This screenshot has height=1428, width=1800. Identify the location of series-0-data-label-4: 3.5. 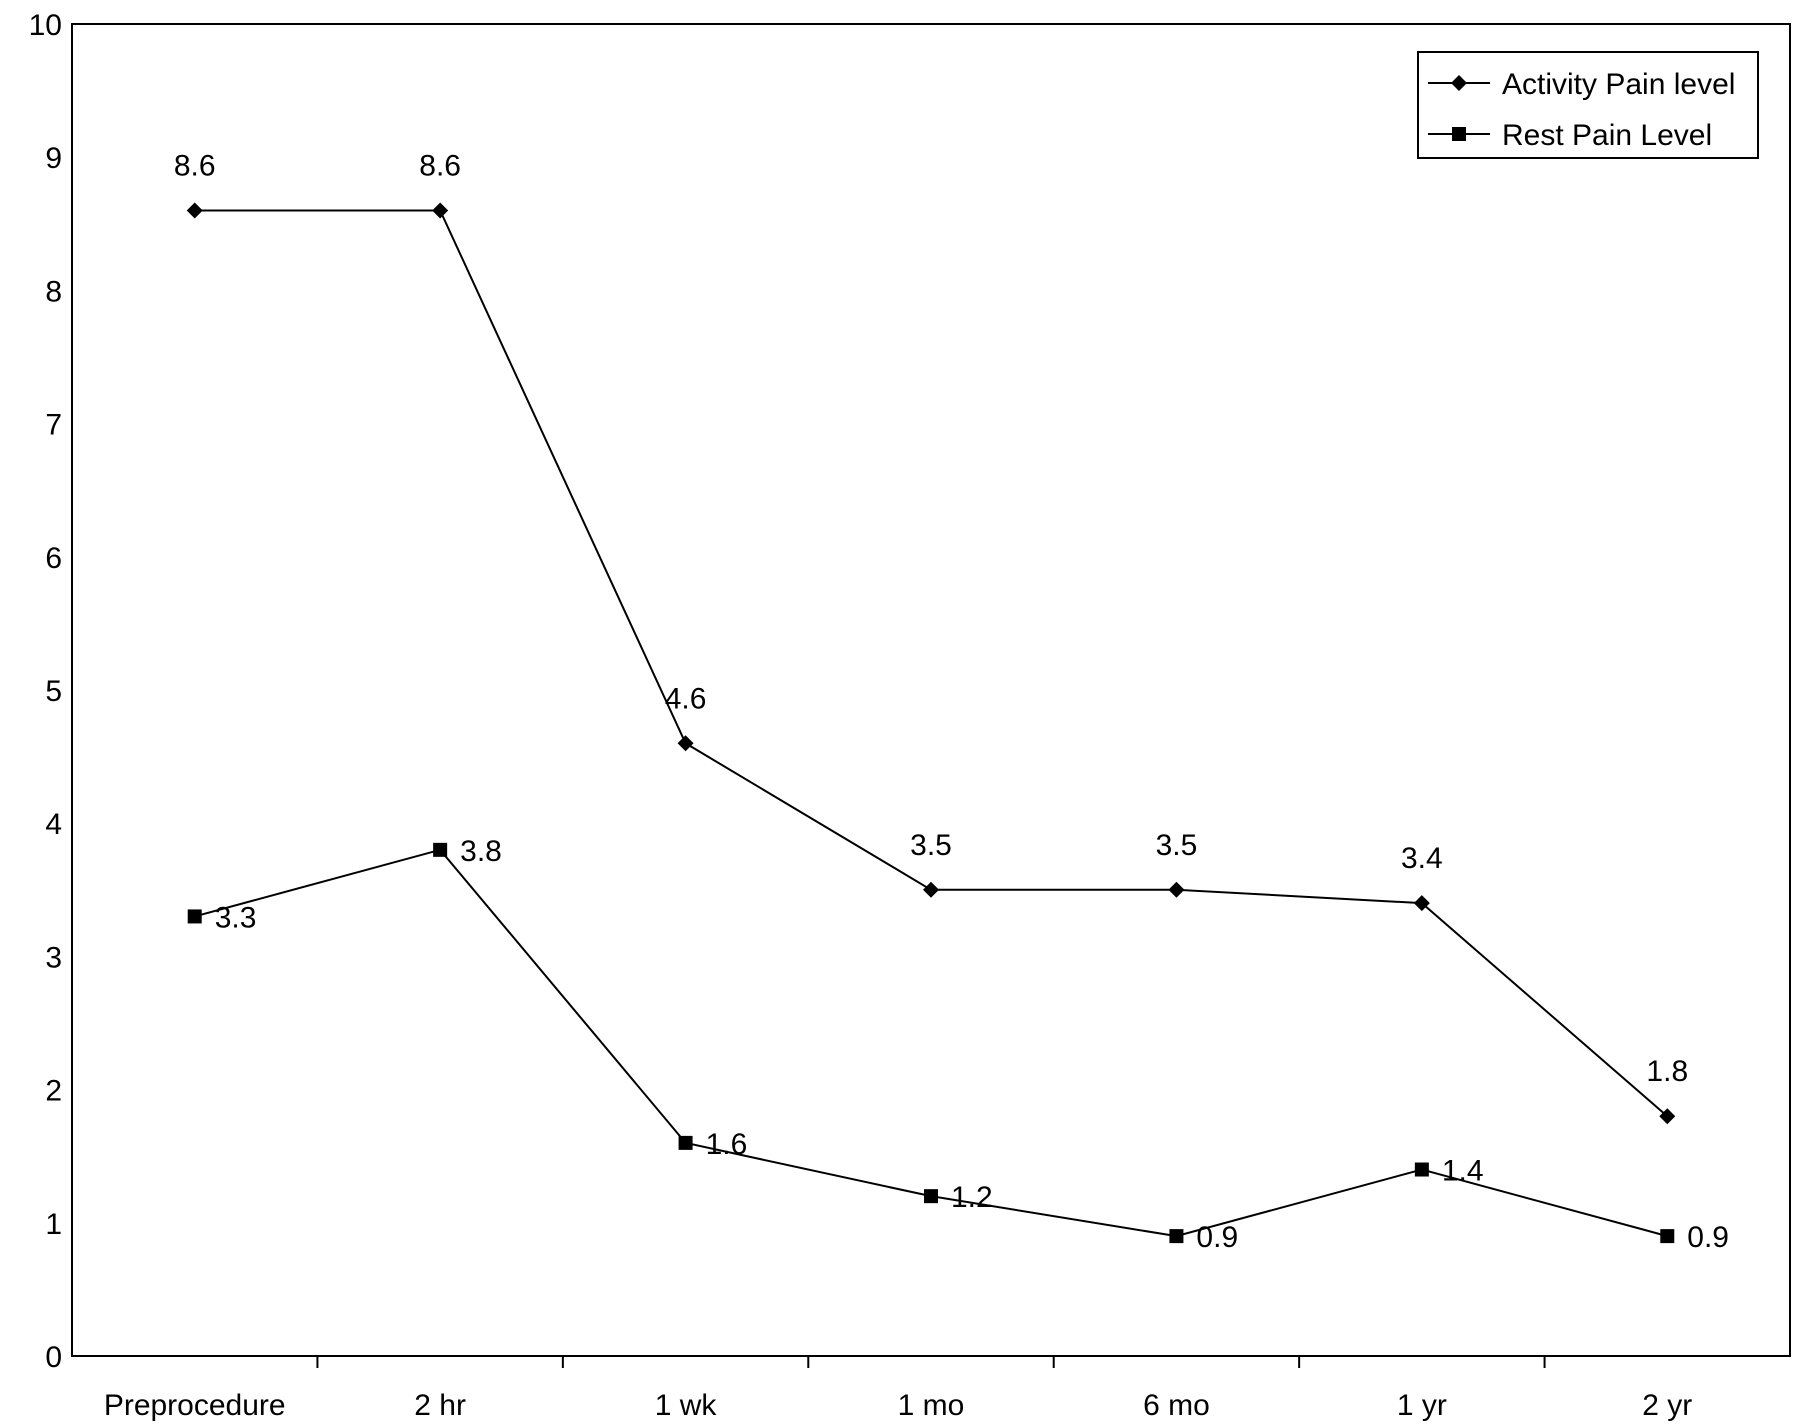
(1177, 845).